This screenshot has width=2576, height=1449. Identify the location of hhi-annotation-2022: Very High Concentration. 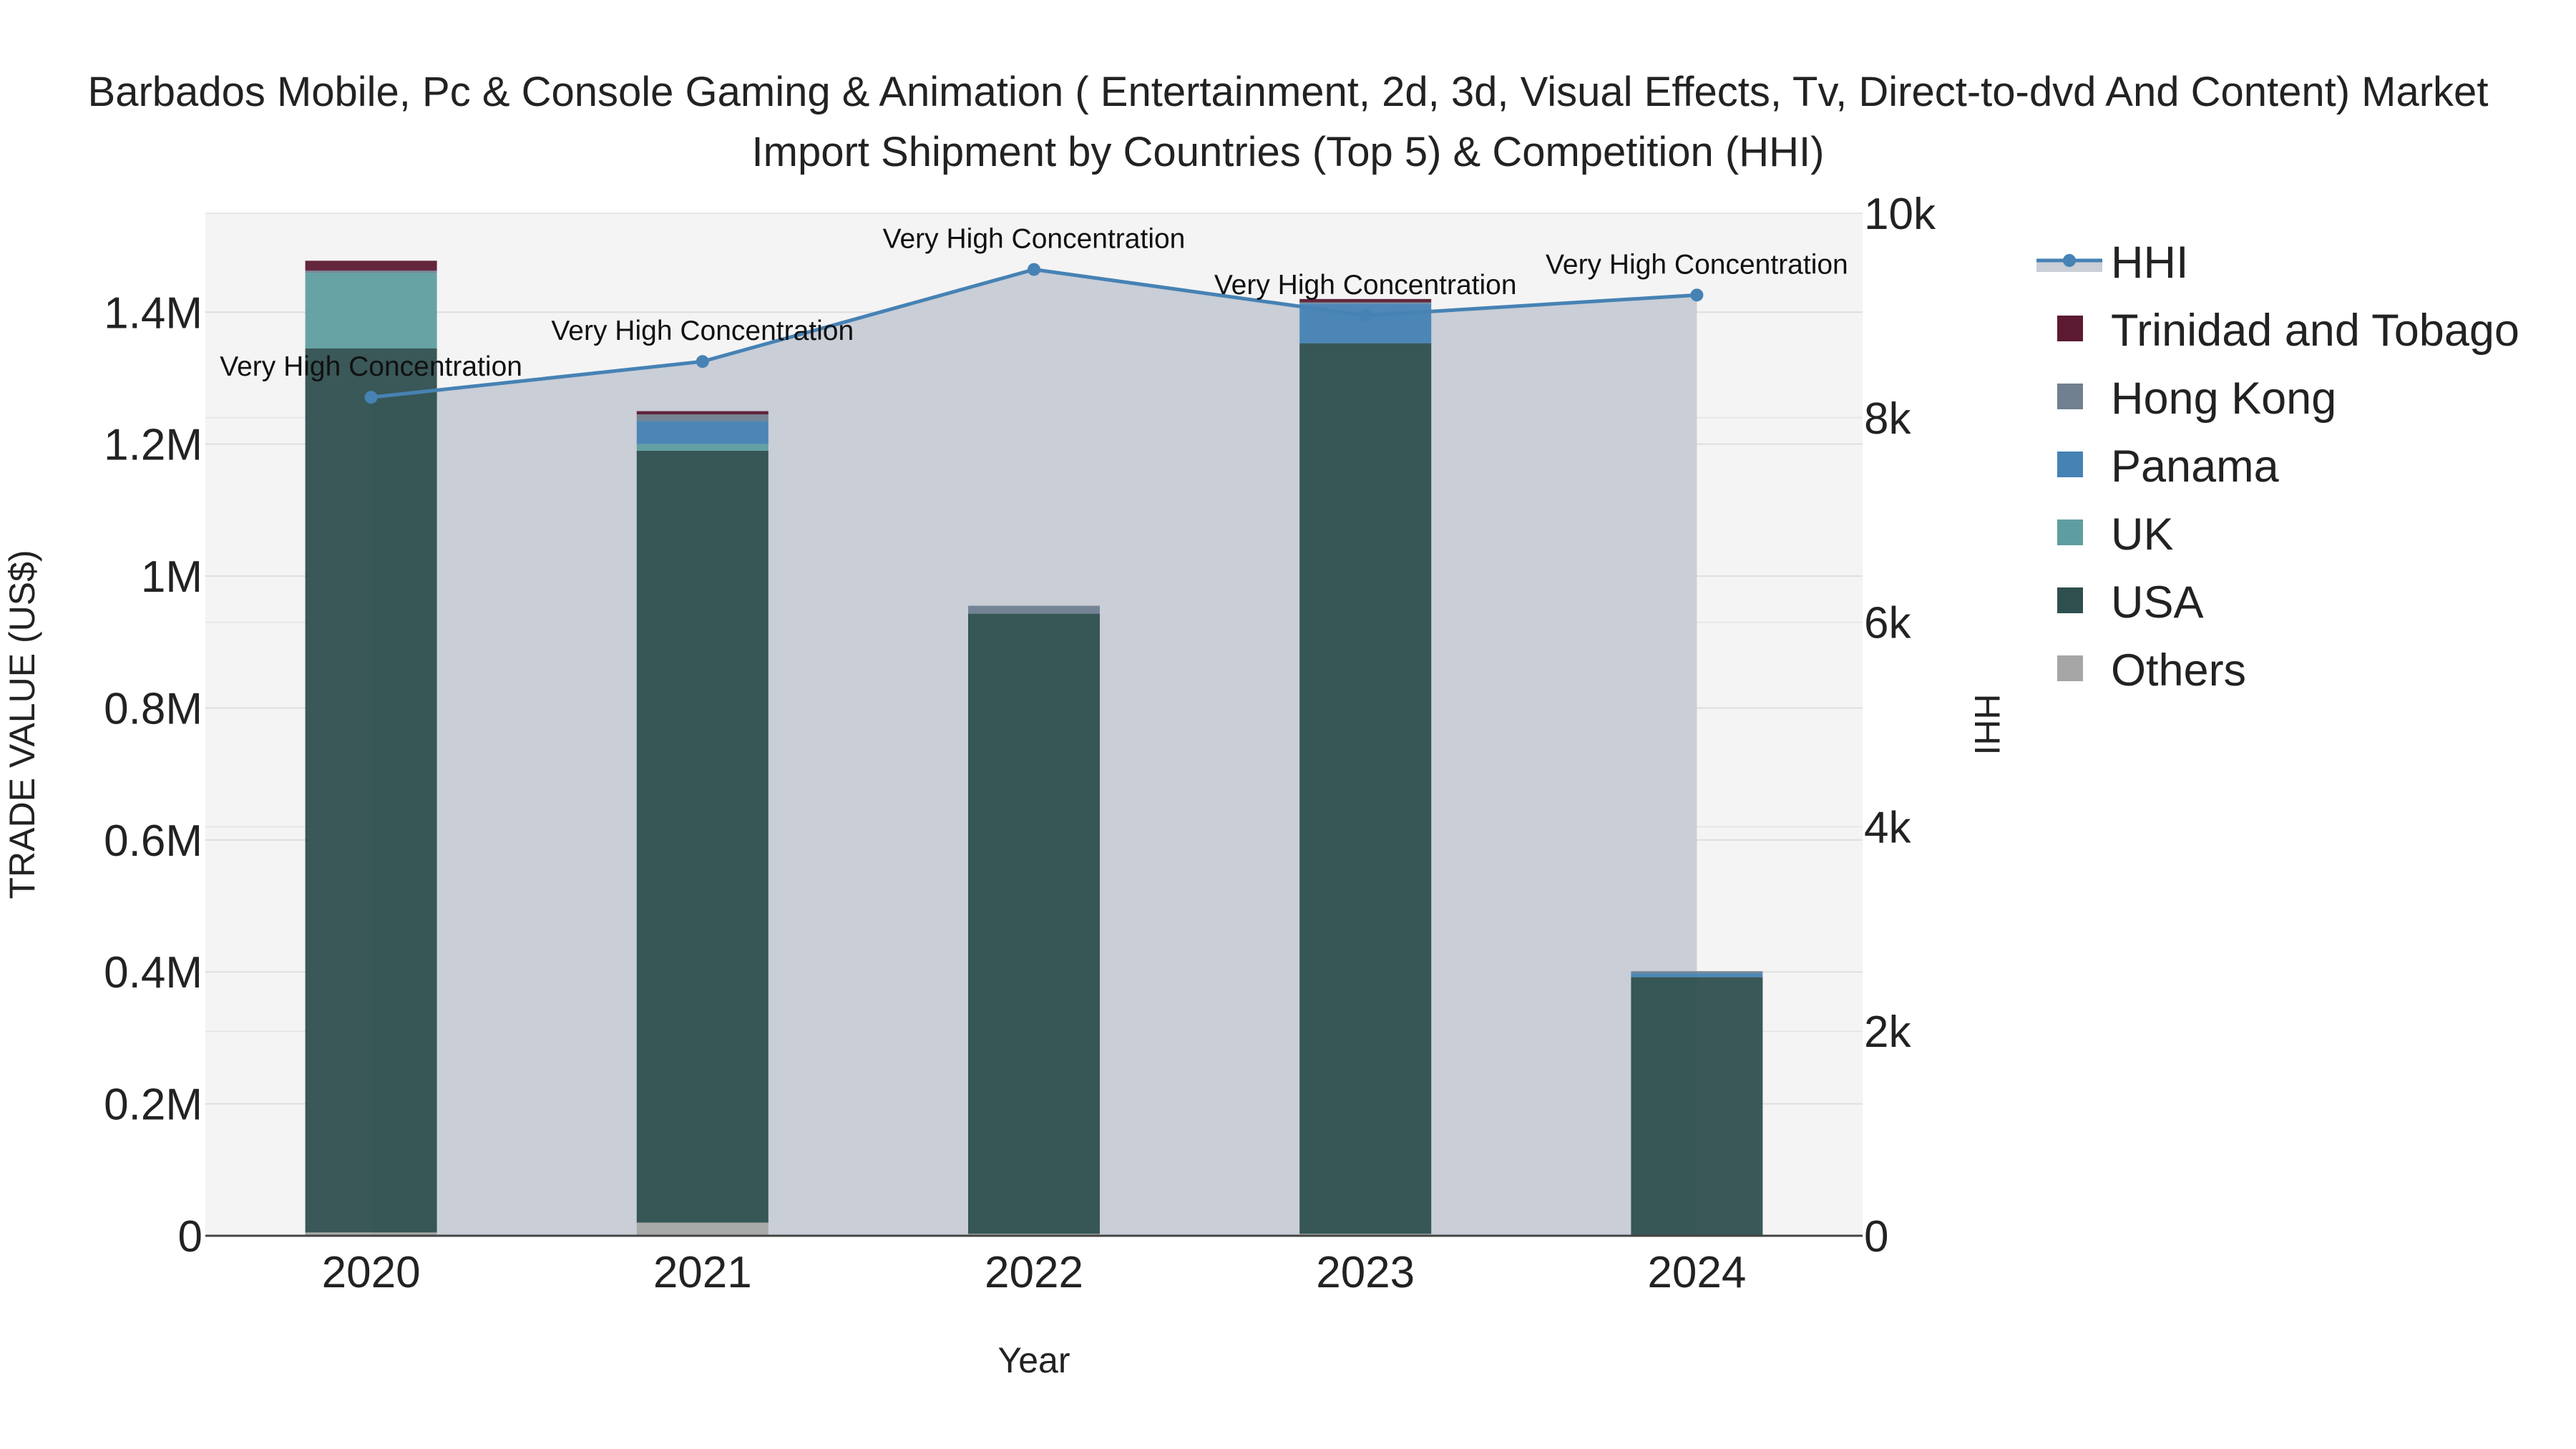
(1034, 239).